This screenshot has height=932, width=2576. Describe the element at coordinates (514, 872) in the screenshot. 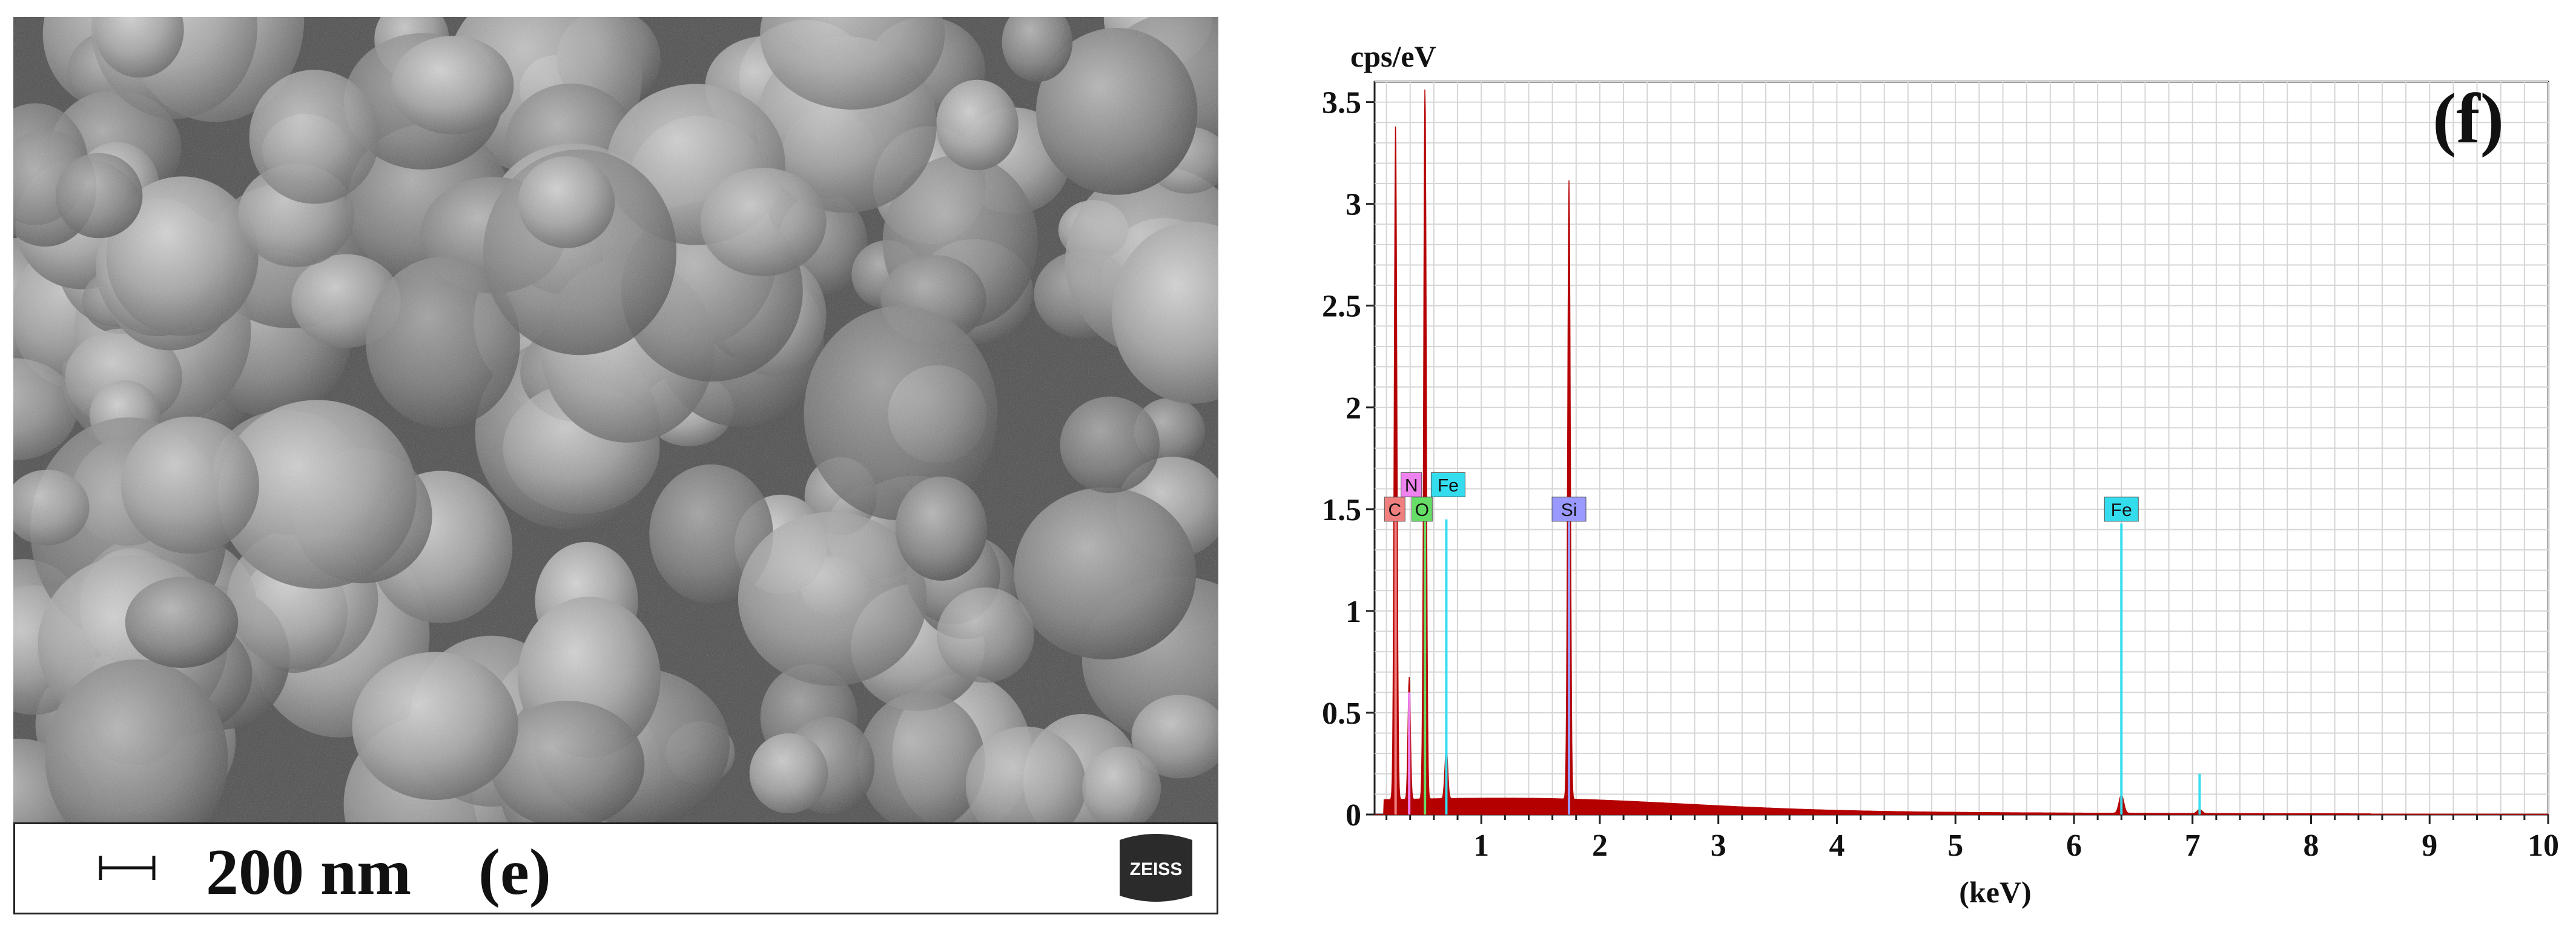

I see `panel-label-e: (e)` at that location.